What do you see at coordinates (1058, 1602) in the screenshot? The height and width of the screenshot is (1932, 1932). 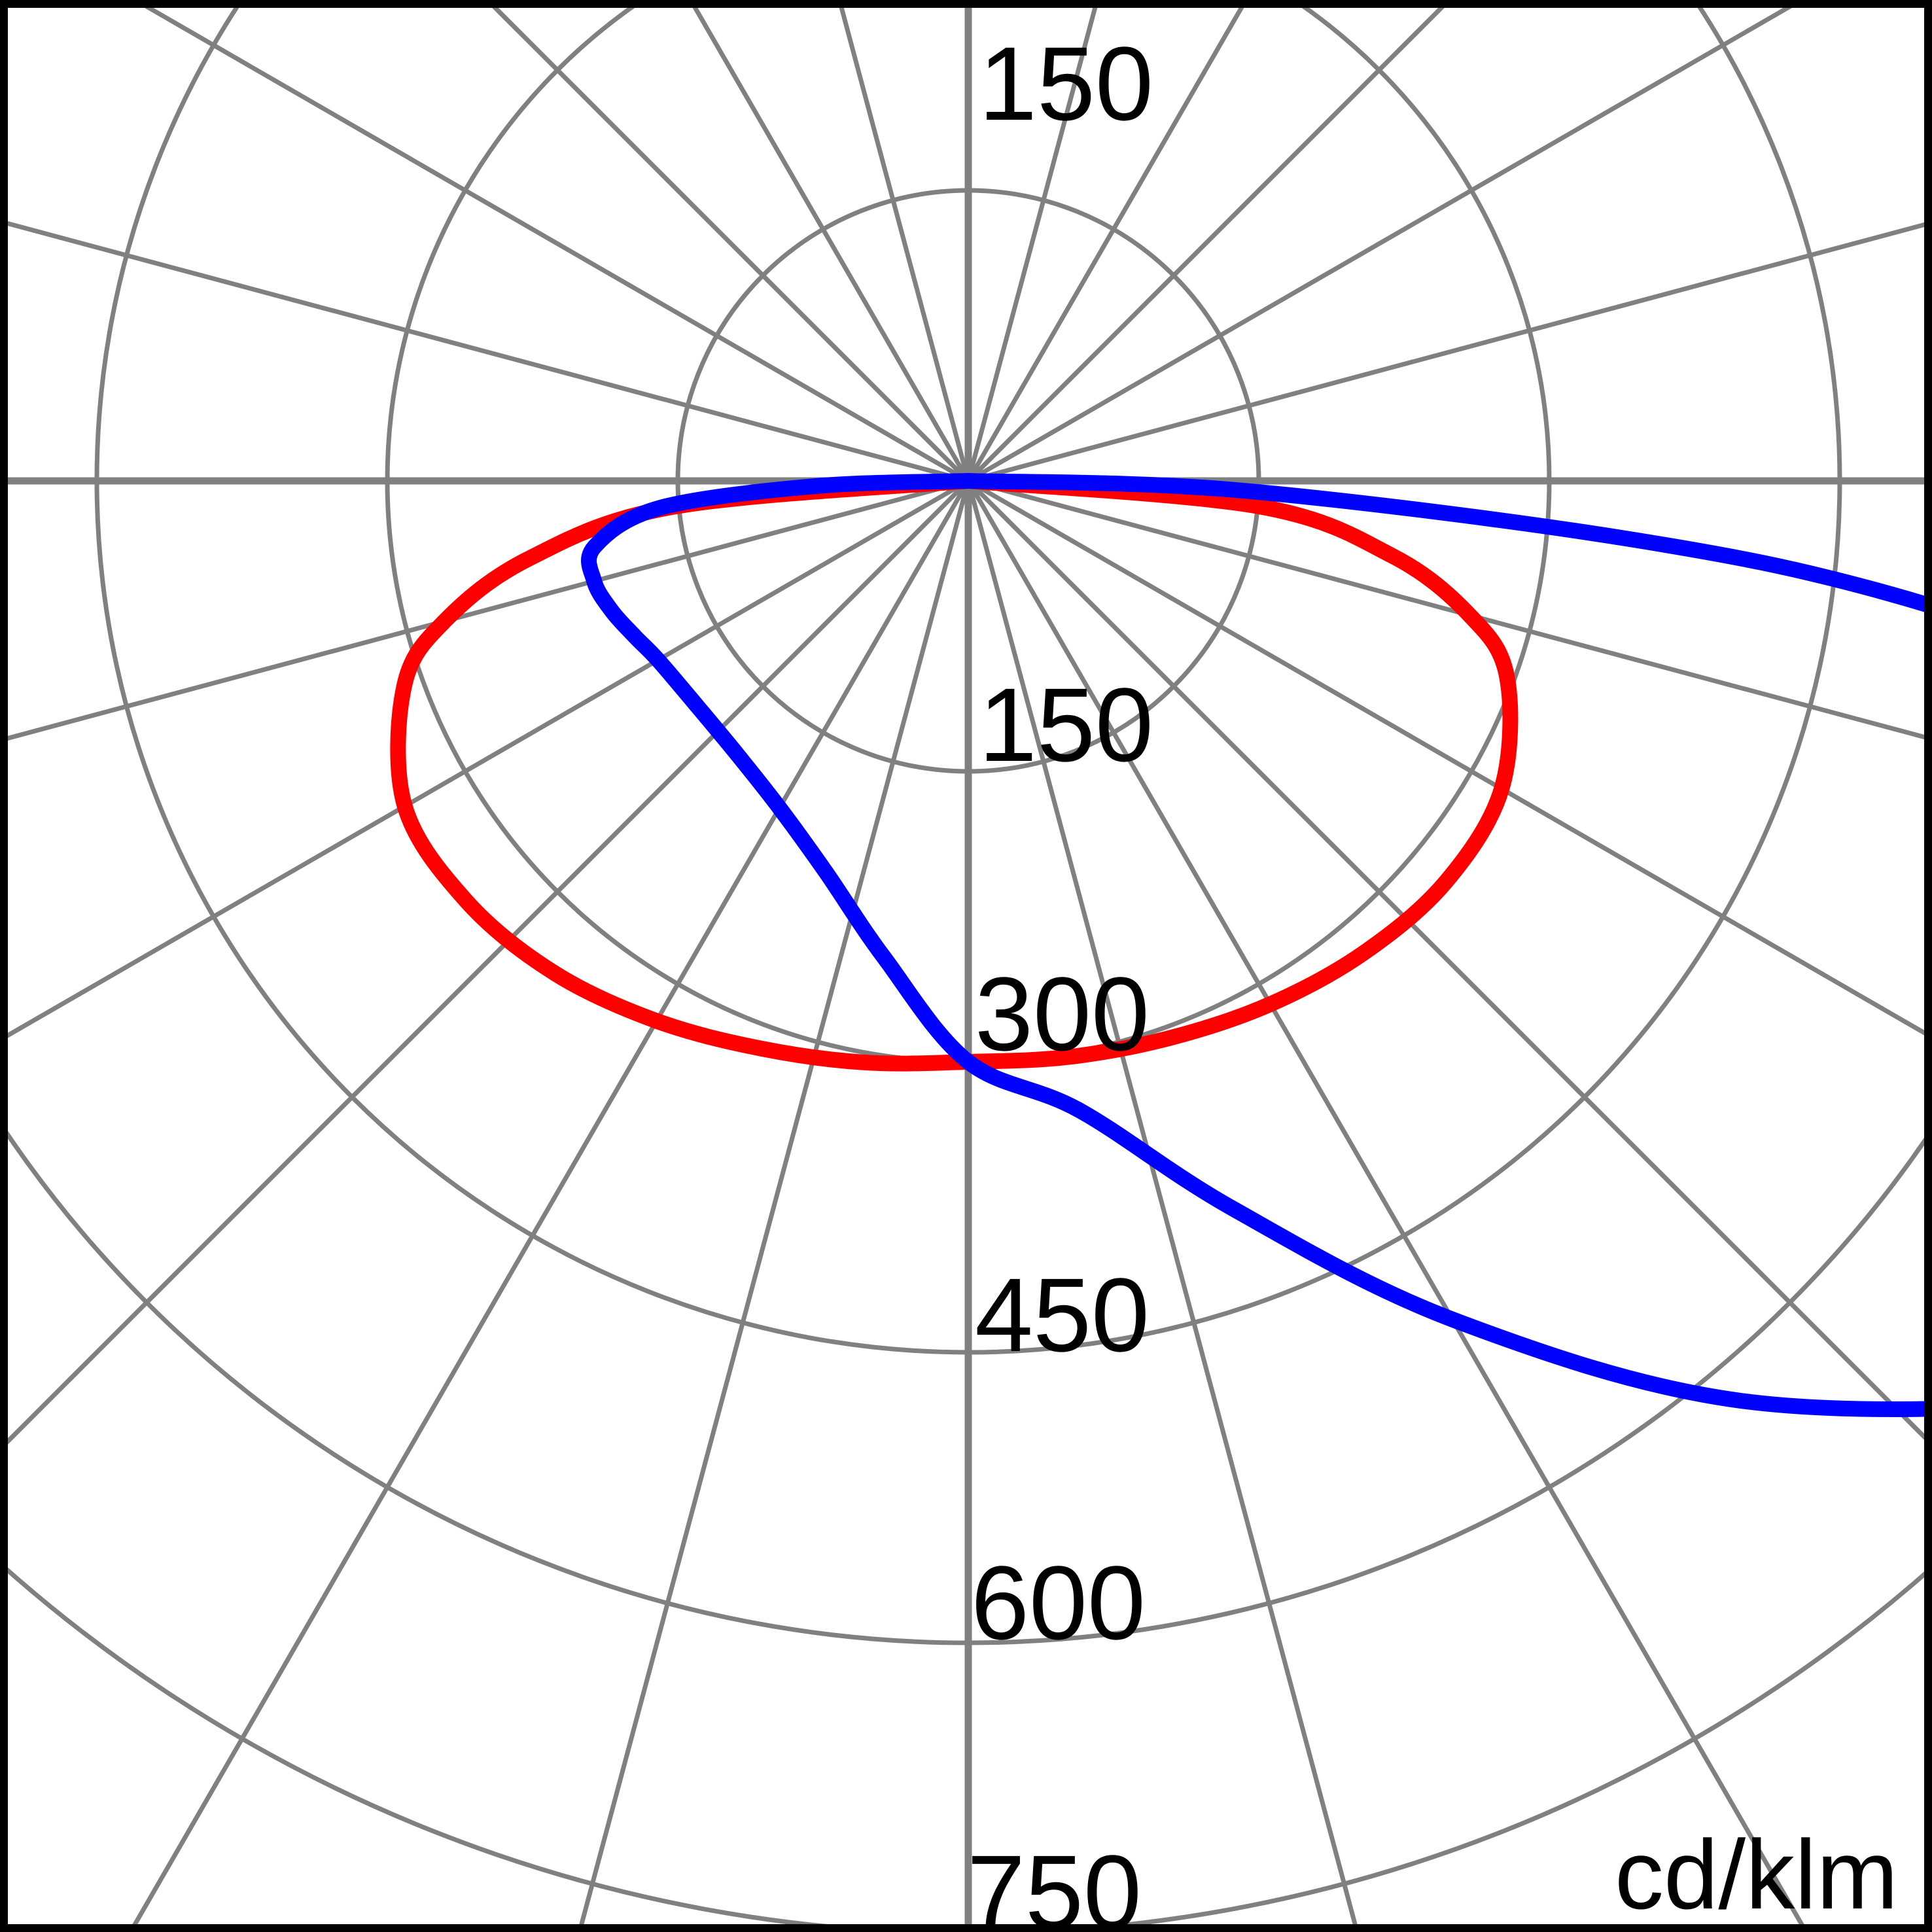 I see `radial-label-600: 600` at bounding box center [1058, 1602].